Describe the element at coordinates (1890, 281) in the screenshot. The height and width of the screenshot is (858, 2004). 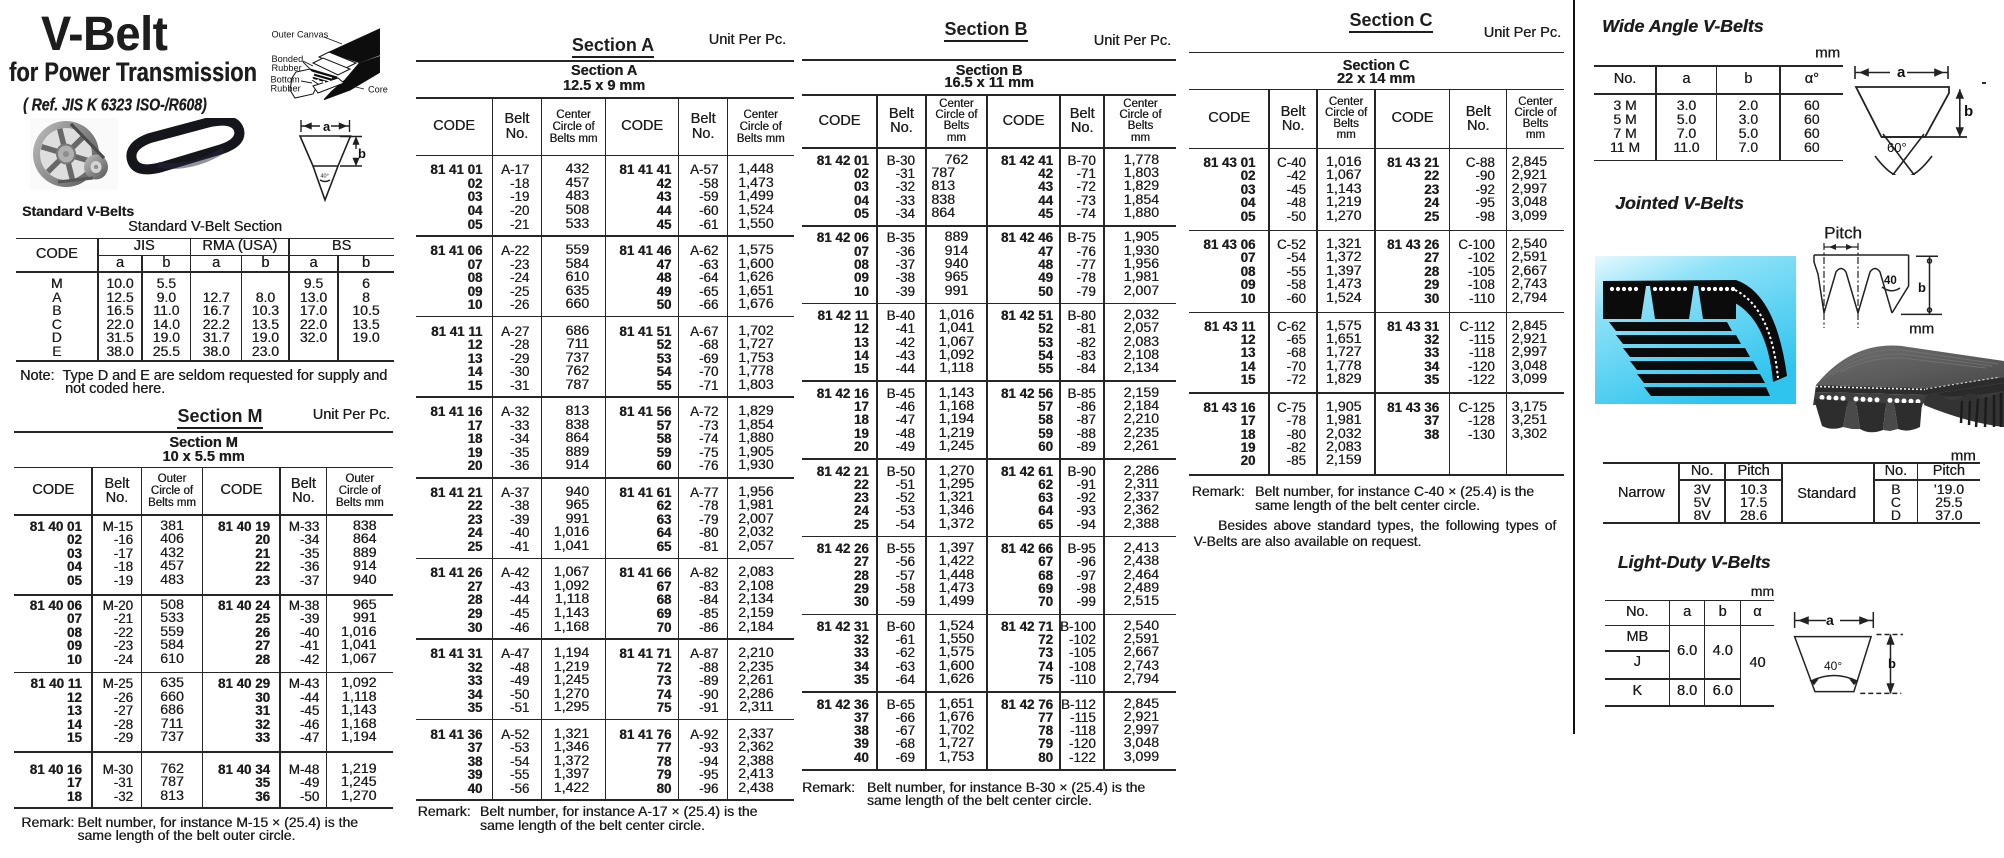
I see `svg-text: 40` at that location.